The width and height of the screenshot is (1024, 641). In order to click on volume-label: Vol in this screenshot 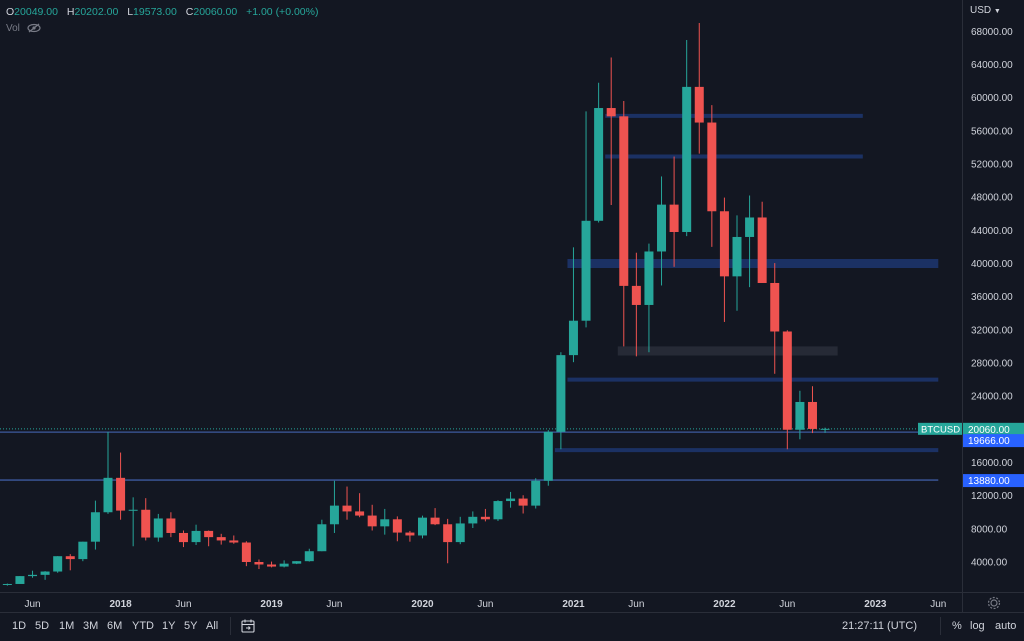, I will do `click(13, 28)`.